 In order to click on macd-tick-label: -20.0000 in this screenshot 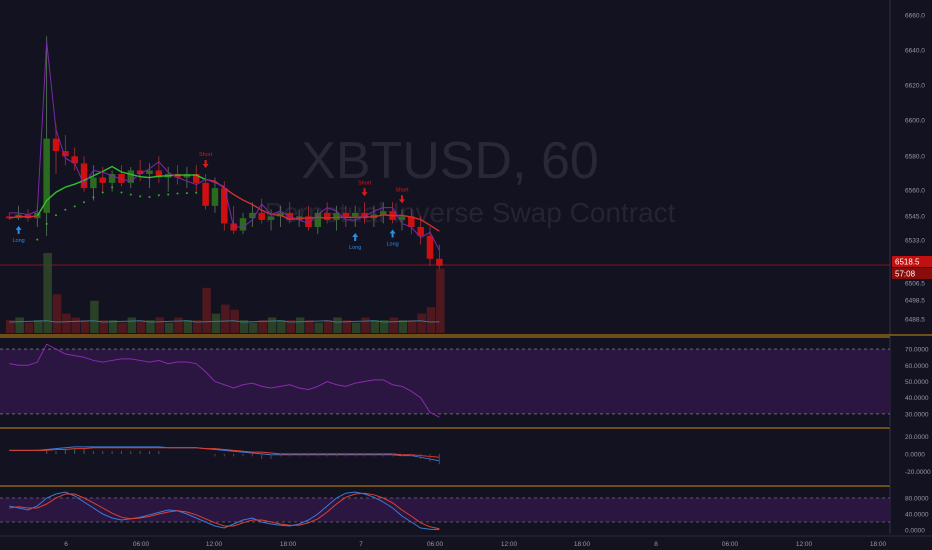, I will do `click(918, 472)`.